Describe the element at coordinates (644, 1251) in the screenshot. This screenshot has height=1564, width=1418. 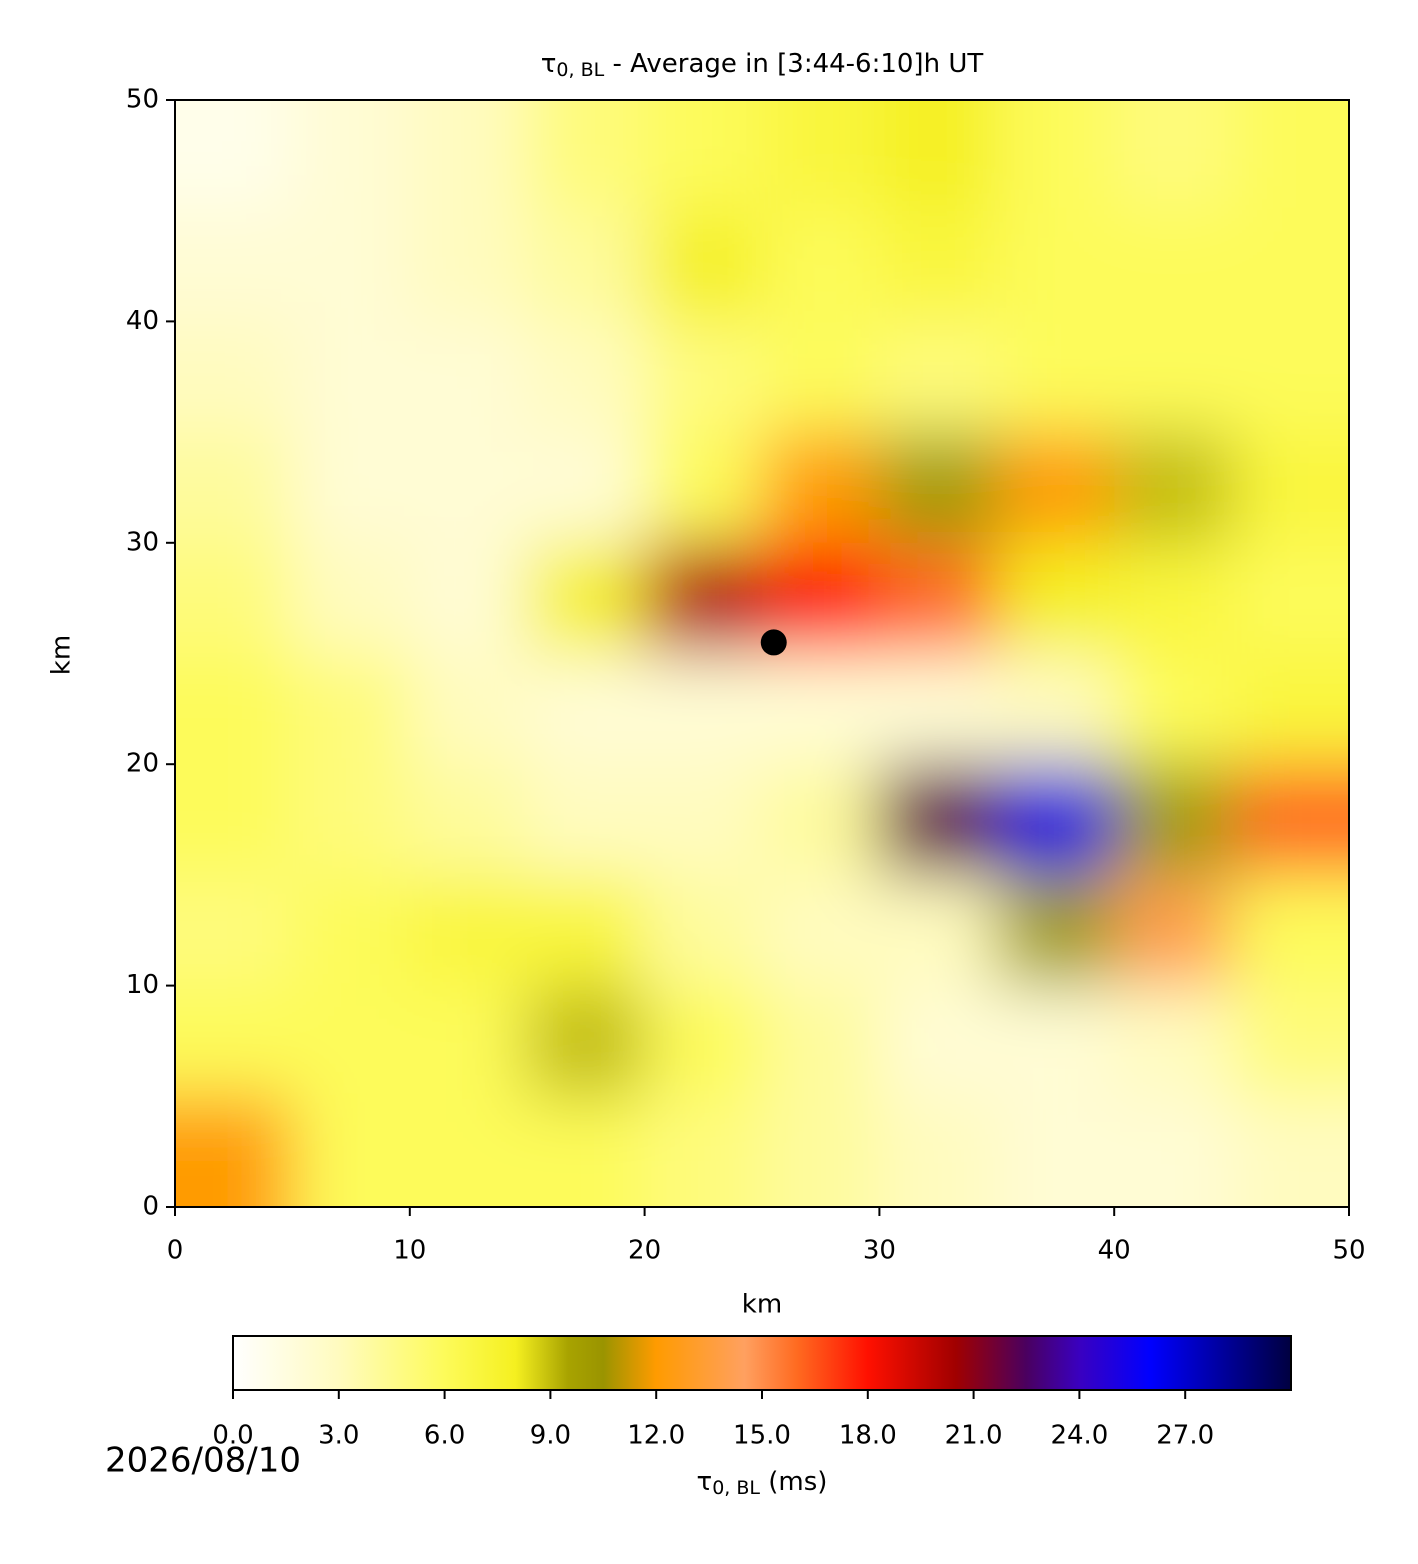
I see `x-tick-label: 20` at that location.